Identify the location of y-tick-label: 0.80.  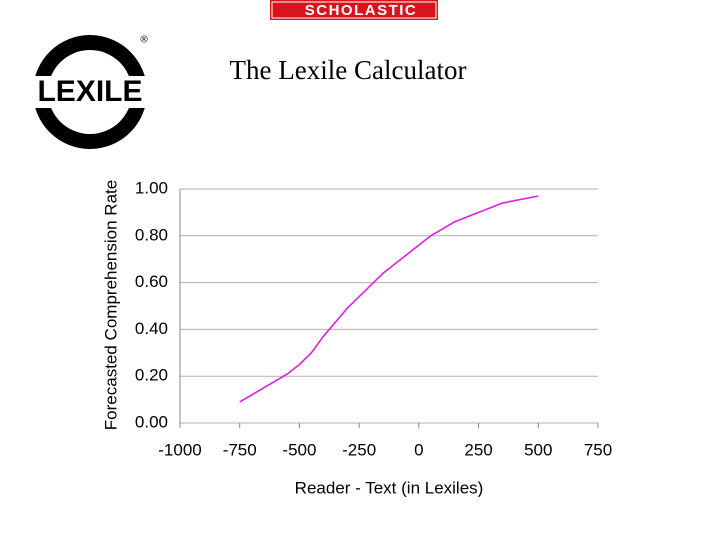
(151, 234).